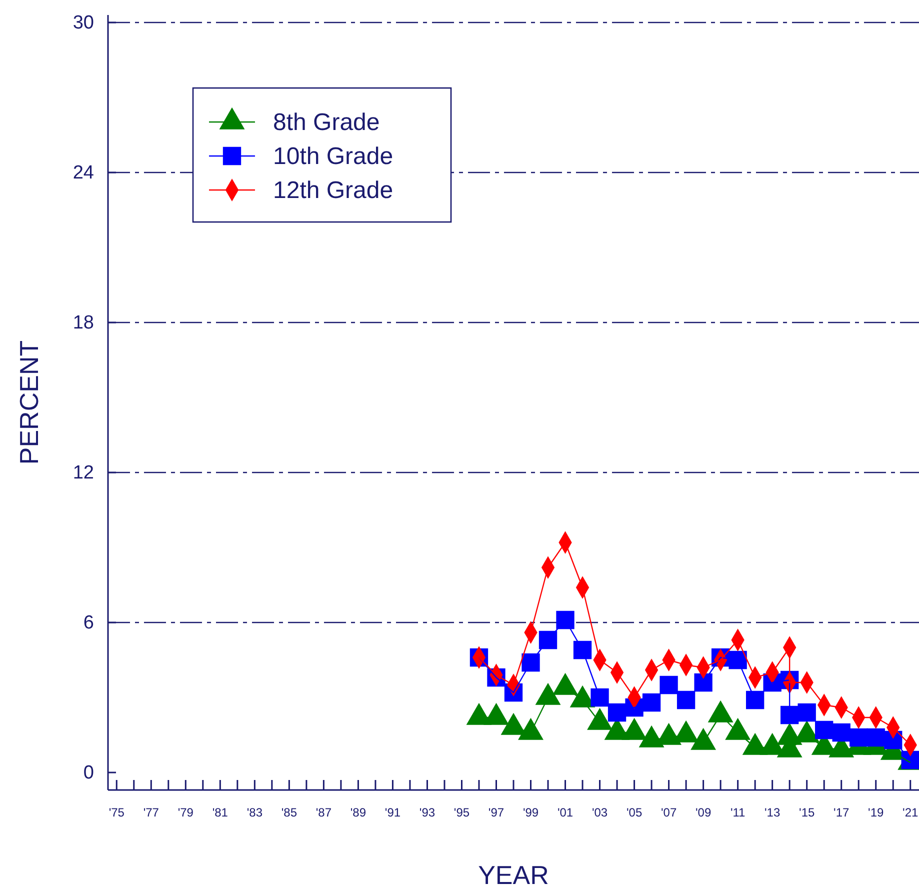 Image resolution: width=919 pixels, height=889 pixels. What do you see at coordinates (738, 813) in the screenshot?
I see `x-tick-label: '11` at bounding box center [738, 813].